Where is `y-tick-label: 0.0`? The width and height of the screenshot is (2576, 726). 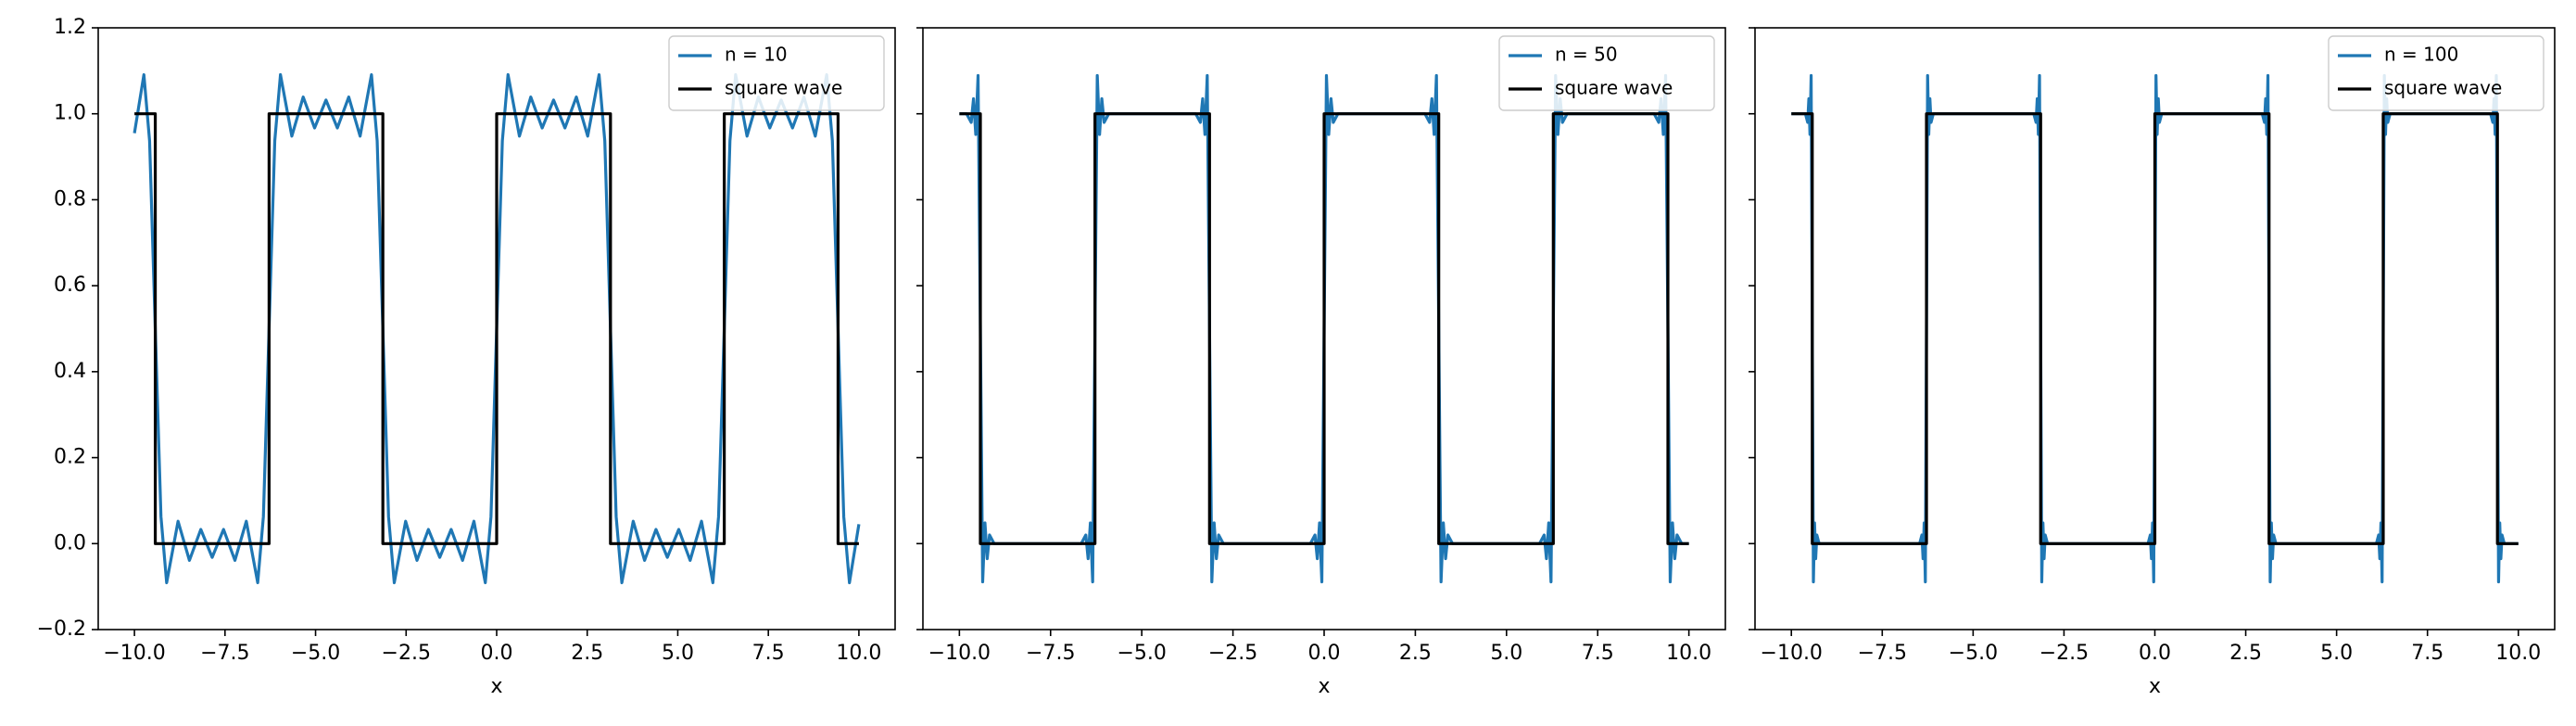
y-tick-label: 0.0 is located at coordinates (70, 543).